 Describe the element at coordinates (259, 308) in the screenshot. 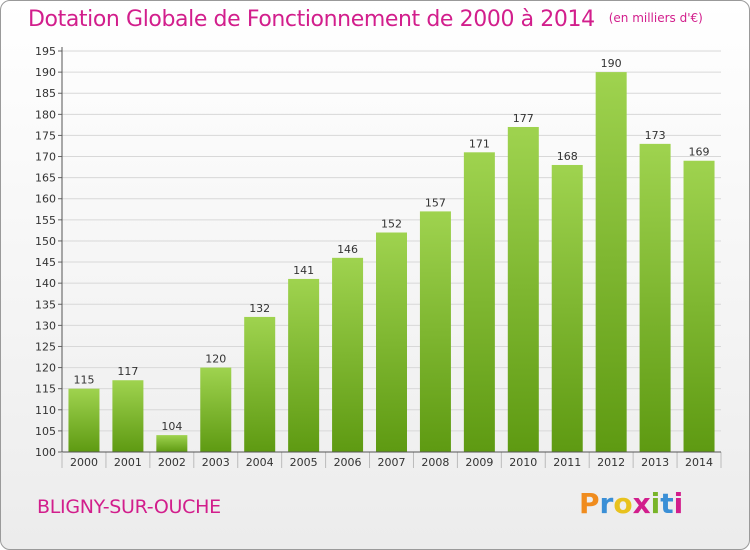

I see `bar-value-label: 132` at that location.